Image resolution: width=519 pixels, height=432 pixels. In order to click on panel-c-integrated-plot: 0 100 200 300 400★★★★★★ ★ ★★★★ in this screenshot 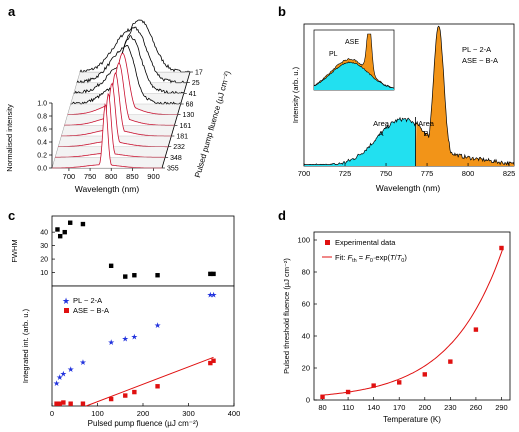, I will do `click(145, 354)`.